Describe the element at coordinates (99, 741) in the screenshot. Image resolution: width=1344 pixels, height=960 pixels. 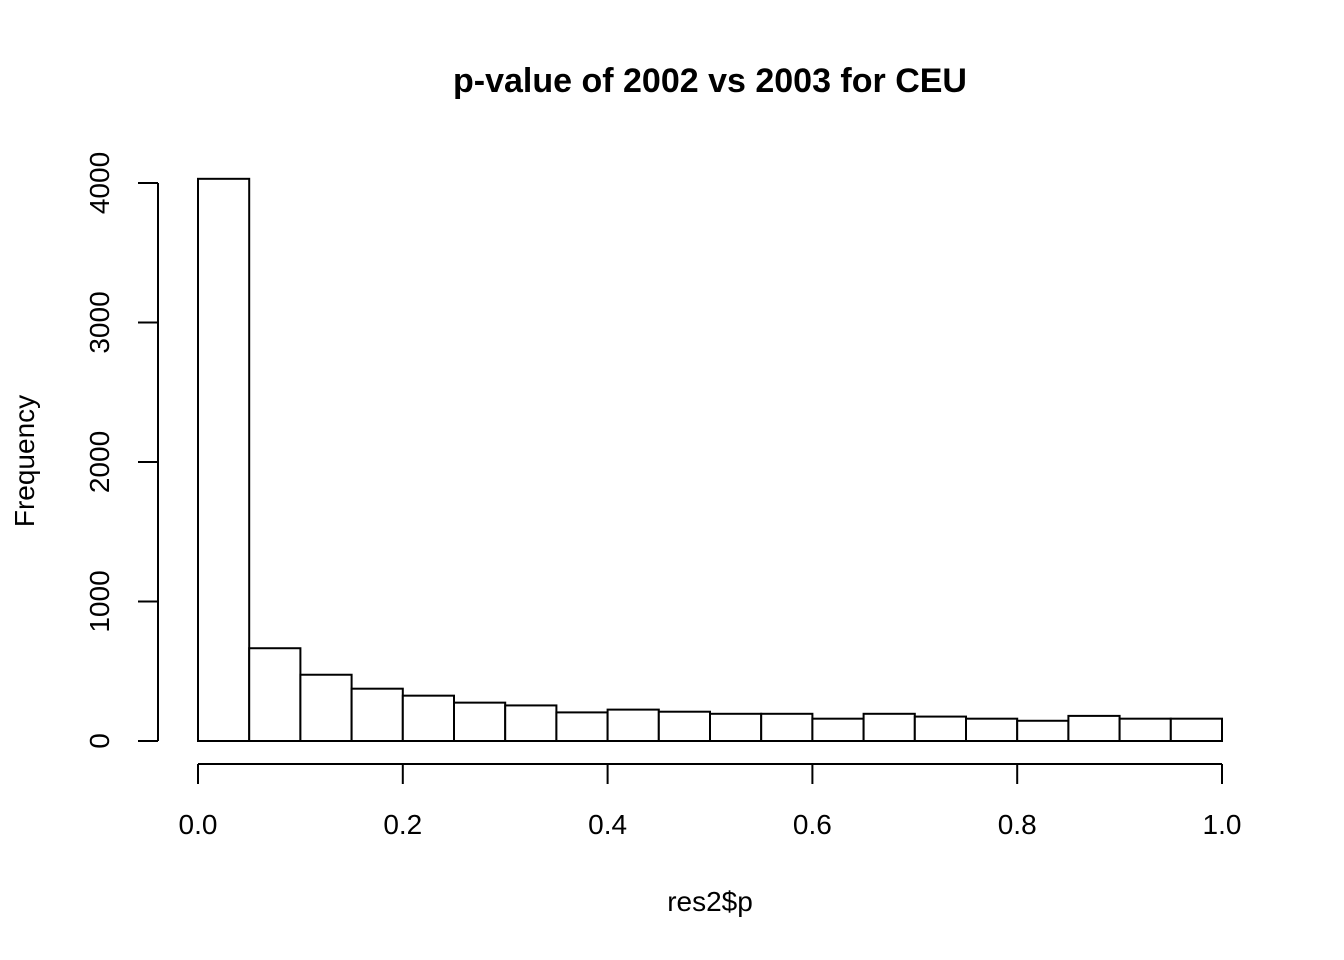
I see `y-tick-label: 0` at that location.